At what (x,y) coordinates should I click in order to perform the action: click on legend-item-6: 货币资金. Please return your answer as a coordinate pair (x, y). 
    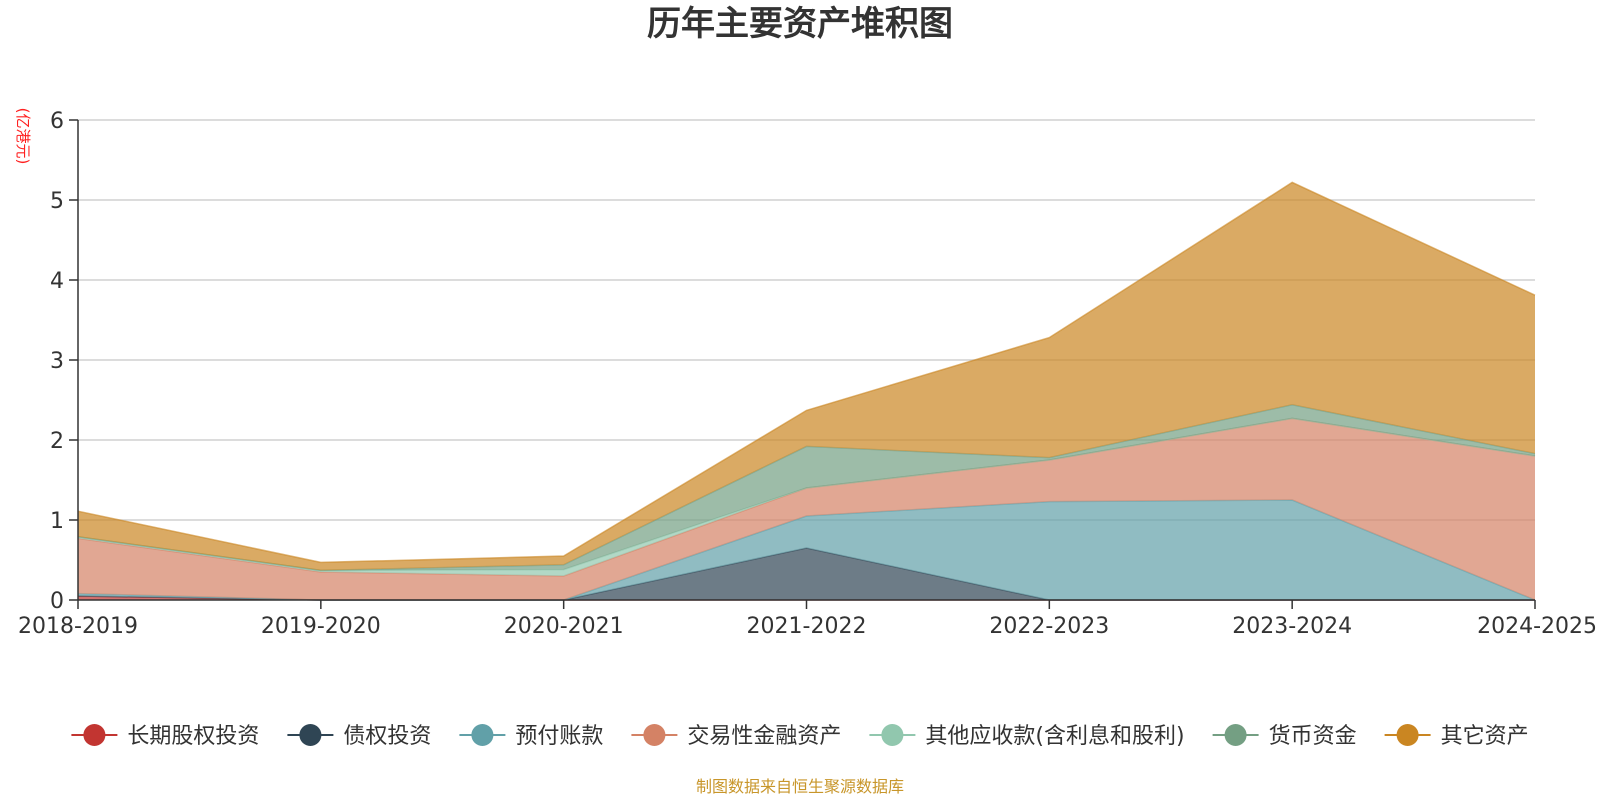
    Looking at the image, I should click on (1284, 736).